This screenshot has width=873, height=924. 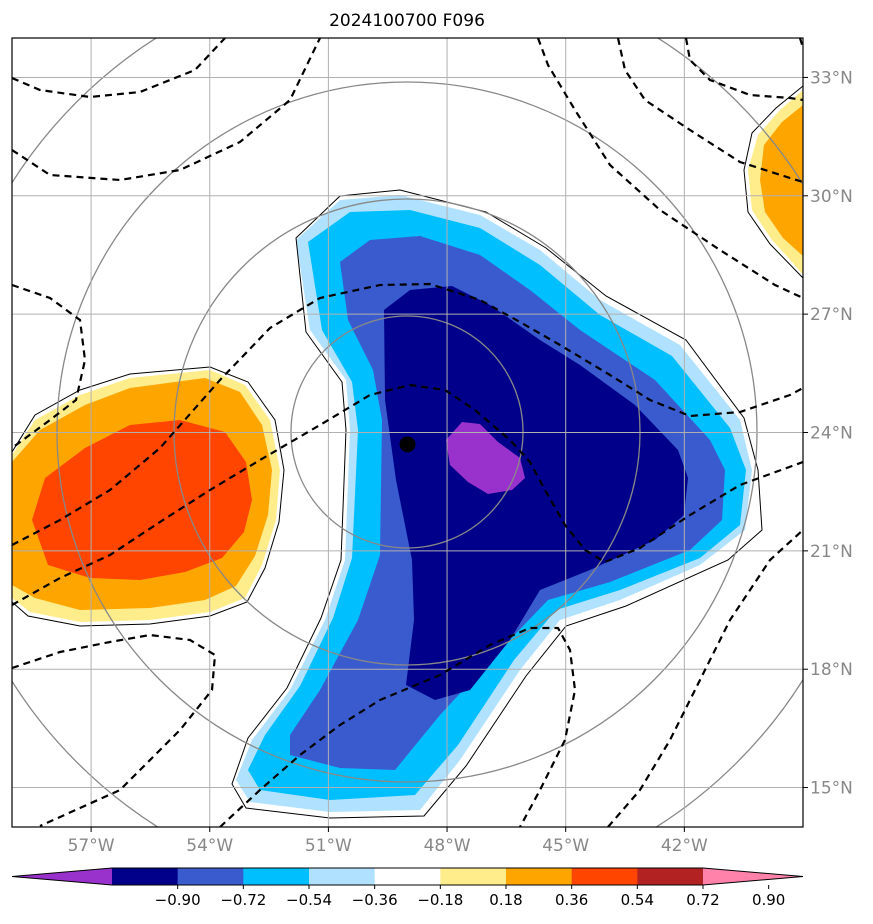 What do you see at coordinates (768, 900) in the screenshot?
I see `colorbar-level-label: 0.90` at bounding box center [768, 900].